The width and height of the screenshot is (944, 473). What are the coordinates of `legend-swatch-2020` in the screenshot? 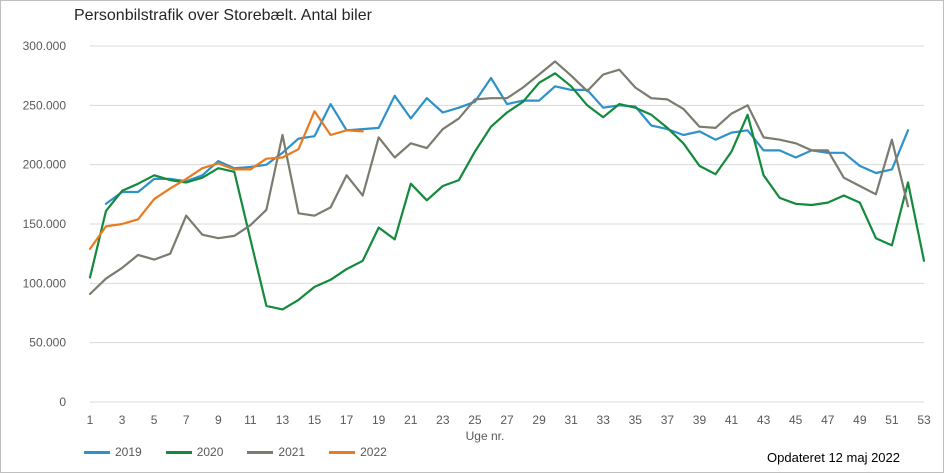 It's located at (178, 452).